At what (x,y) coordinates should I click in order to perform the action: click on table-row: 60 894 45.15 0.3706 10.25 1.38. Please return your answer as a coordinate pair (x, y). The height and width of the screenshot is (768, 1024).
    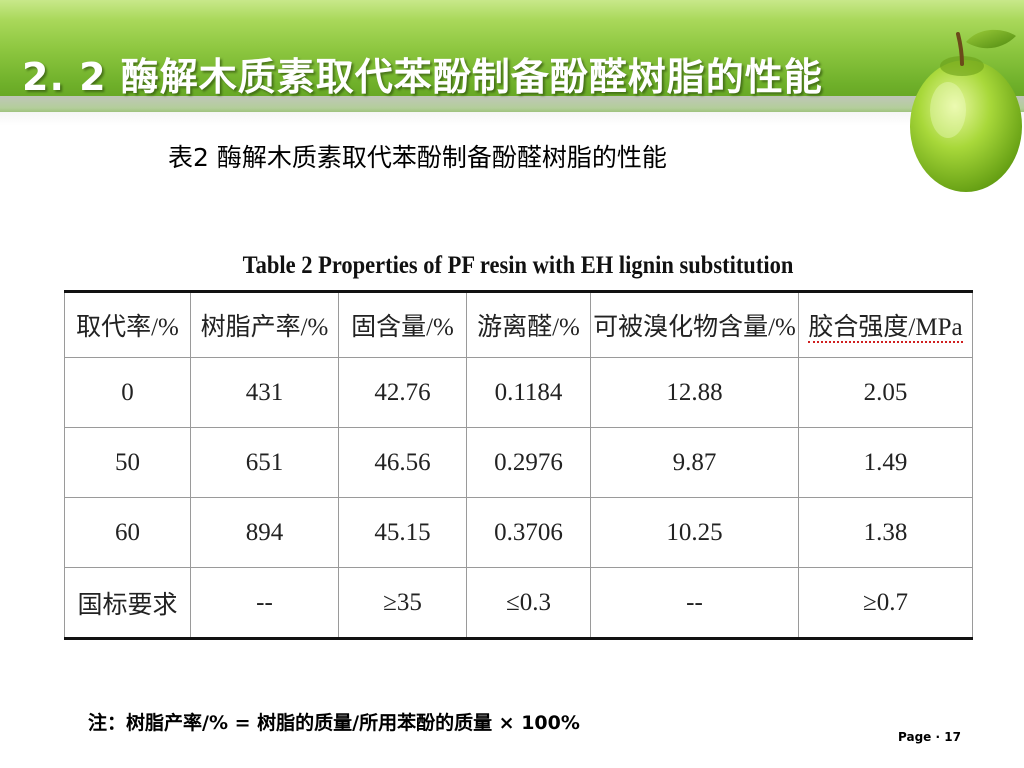
    Looking at the image, I should click on (518, 532).